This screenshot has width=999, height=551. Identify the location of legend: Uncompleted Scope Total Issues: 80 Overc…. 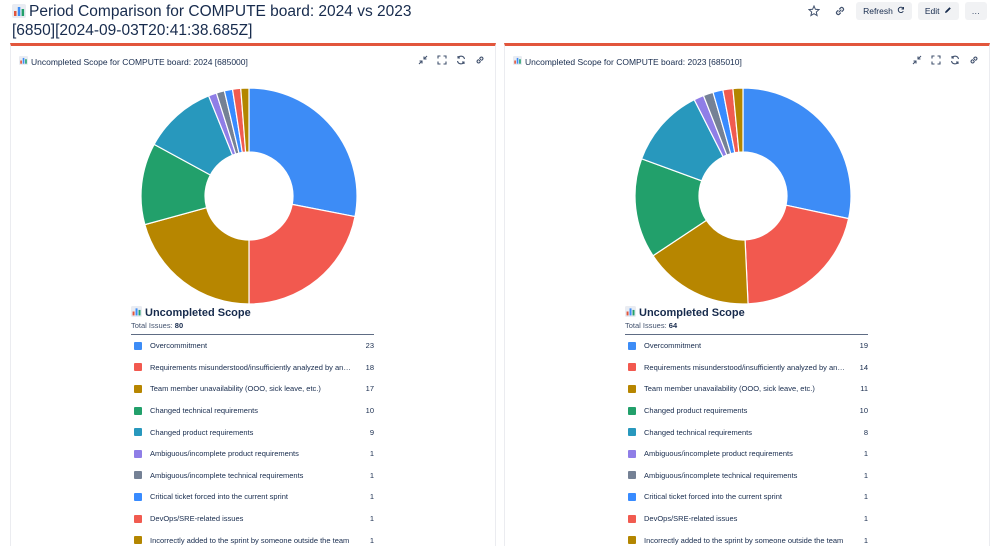
(252, 428).